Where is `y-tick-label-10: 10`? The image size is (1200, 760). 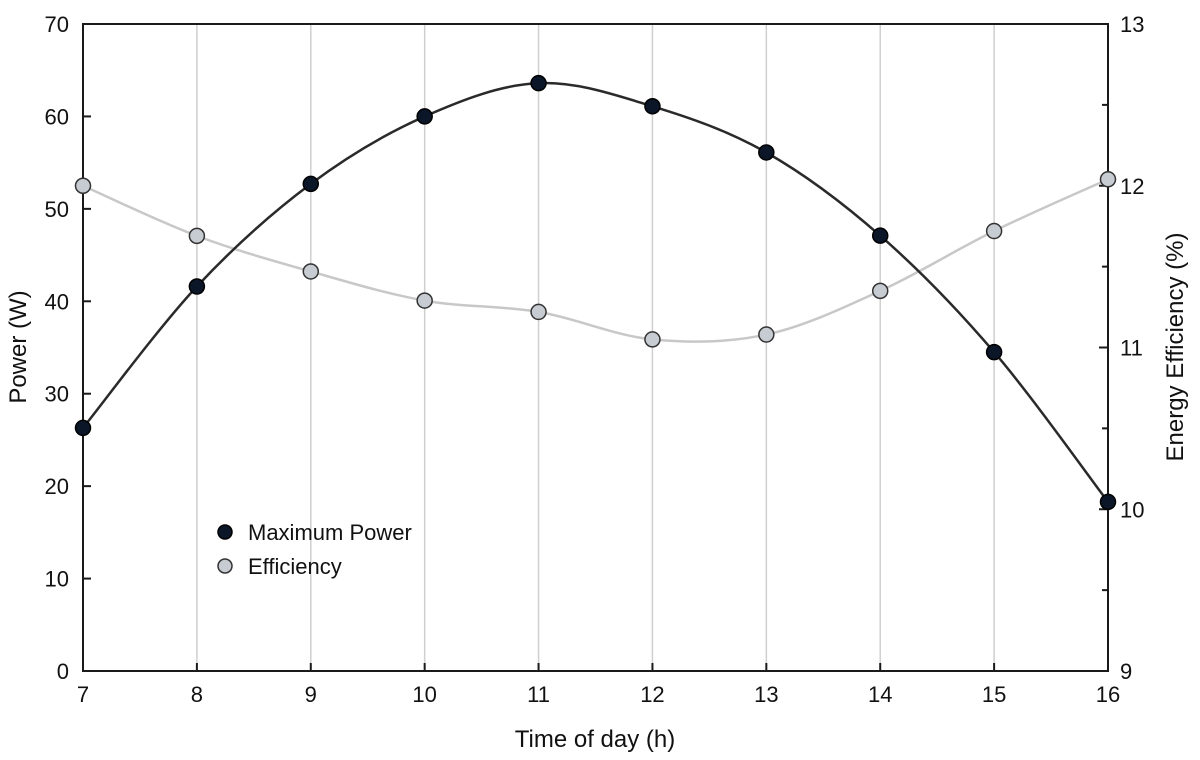 y-tick-label-10: 10 is located at coordinates (57, 579).